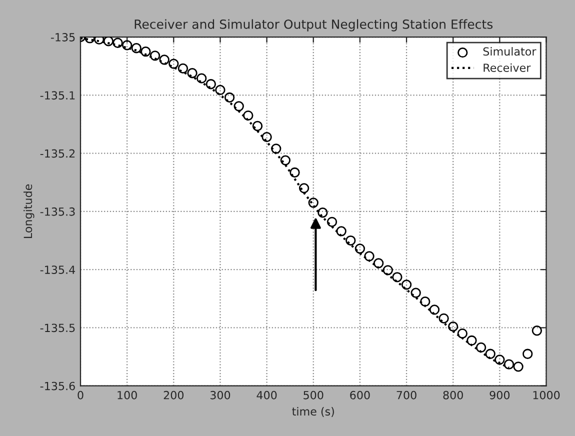  What do you see at coordinates (314, 395) in the screenshot?
I see `x-tick-label: 500` at bounding box center [314, 395].